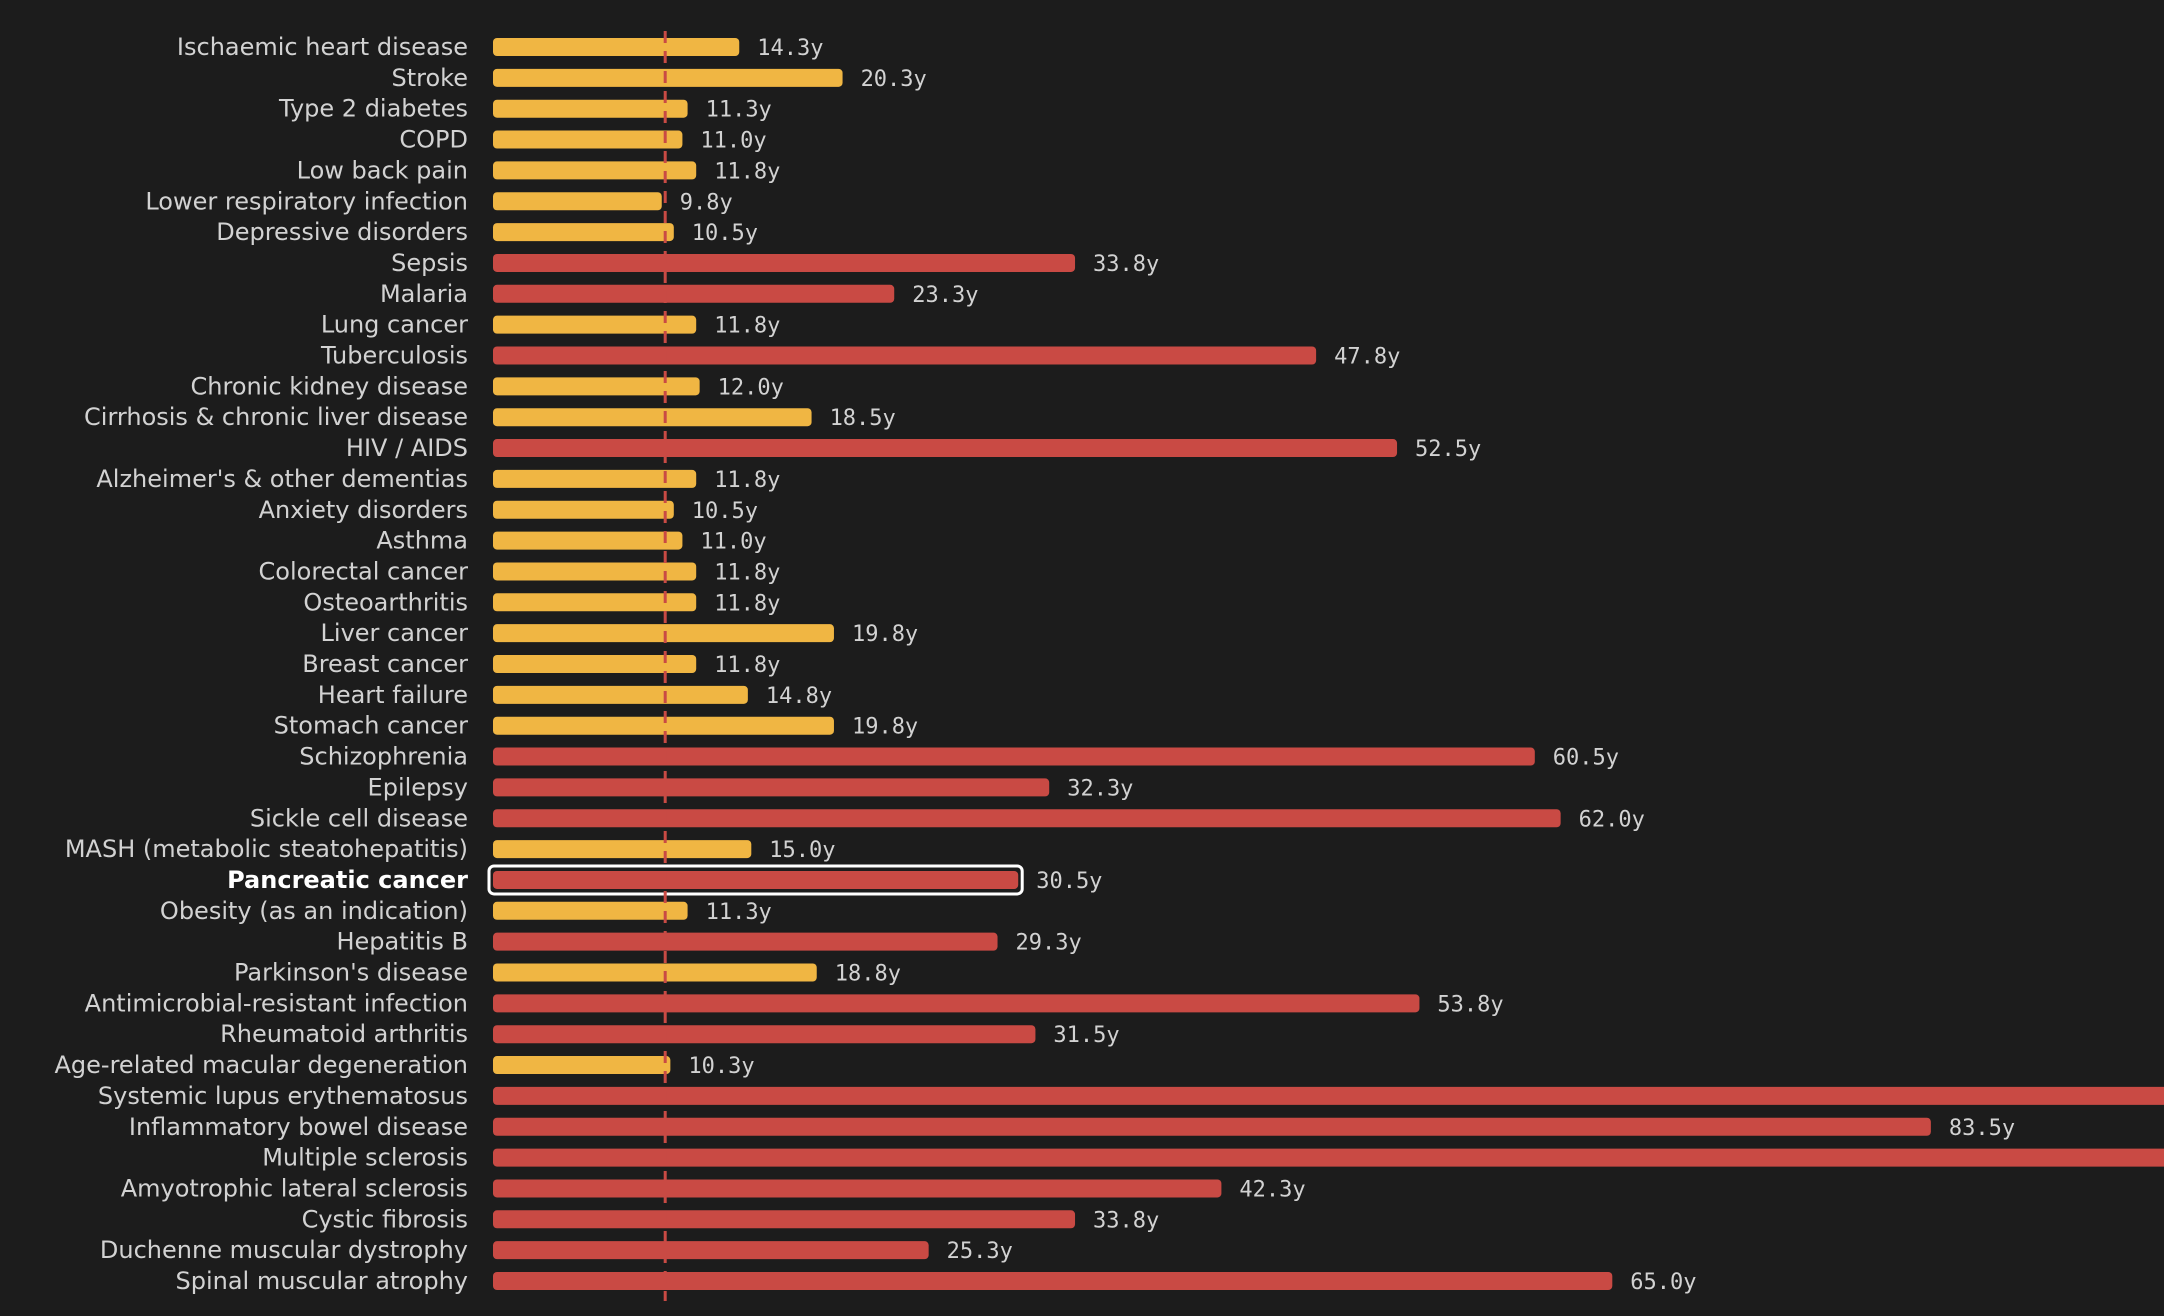 This screenshot has height=1316, width=2164. Describe the element at coordinates (351, 973) in the screenshot. I see `category-label-parkinson-s-disease: Parkinson's disease` at that location.